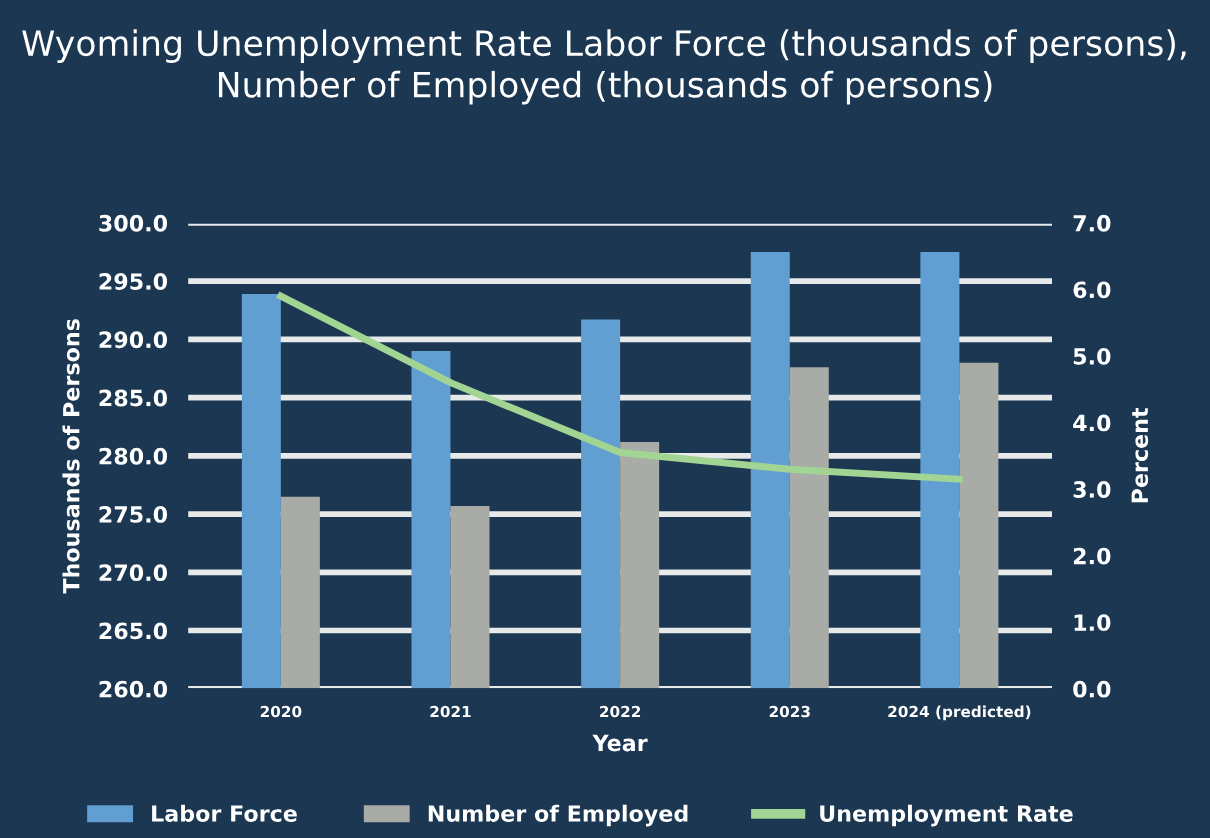  Describe the element at coordinates (1092, 556) in the screenshot. I see `y2-tick-label: 2.0` at that location.